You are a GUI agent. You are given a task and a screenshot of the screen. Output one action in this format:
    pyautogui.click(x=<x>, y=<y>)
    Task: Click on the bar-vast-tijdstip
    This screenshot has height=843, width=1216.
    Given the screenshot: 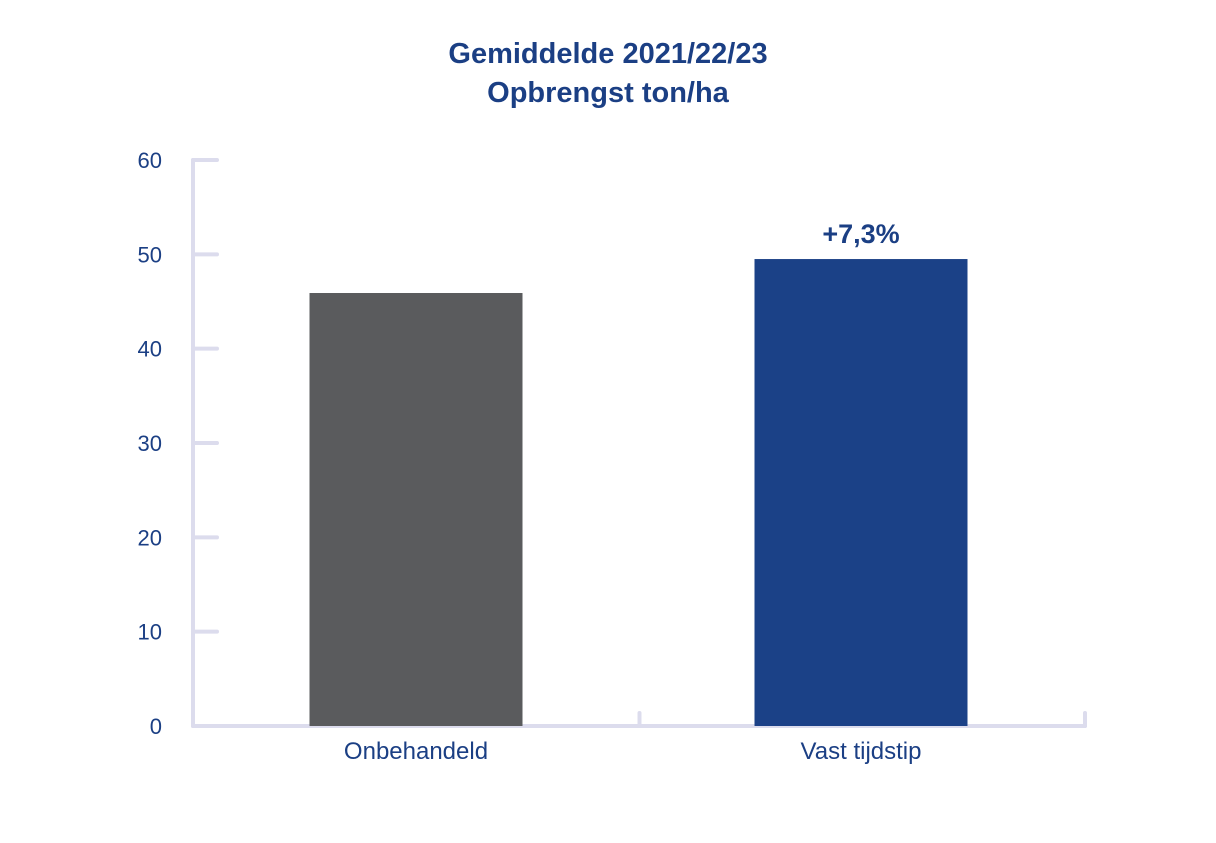 What is the action you would take?
    pyautogui.click(x=861, y=492)
    